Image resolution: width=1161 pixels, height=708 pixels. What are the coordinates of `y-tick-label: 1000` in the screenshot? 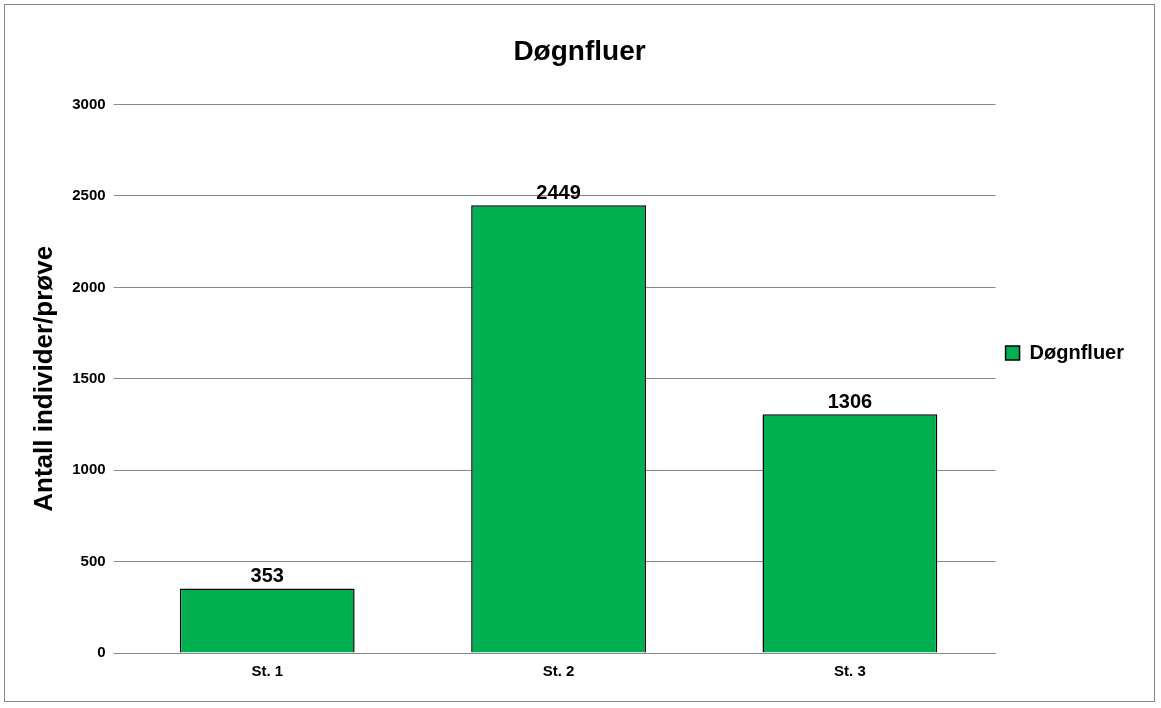 It's located at (89, 469).